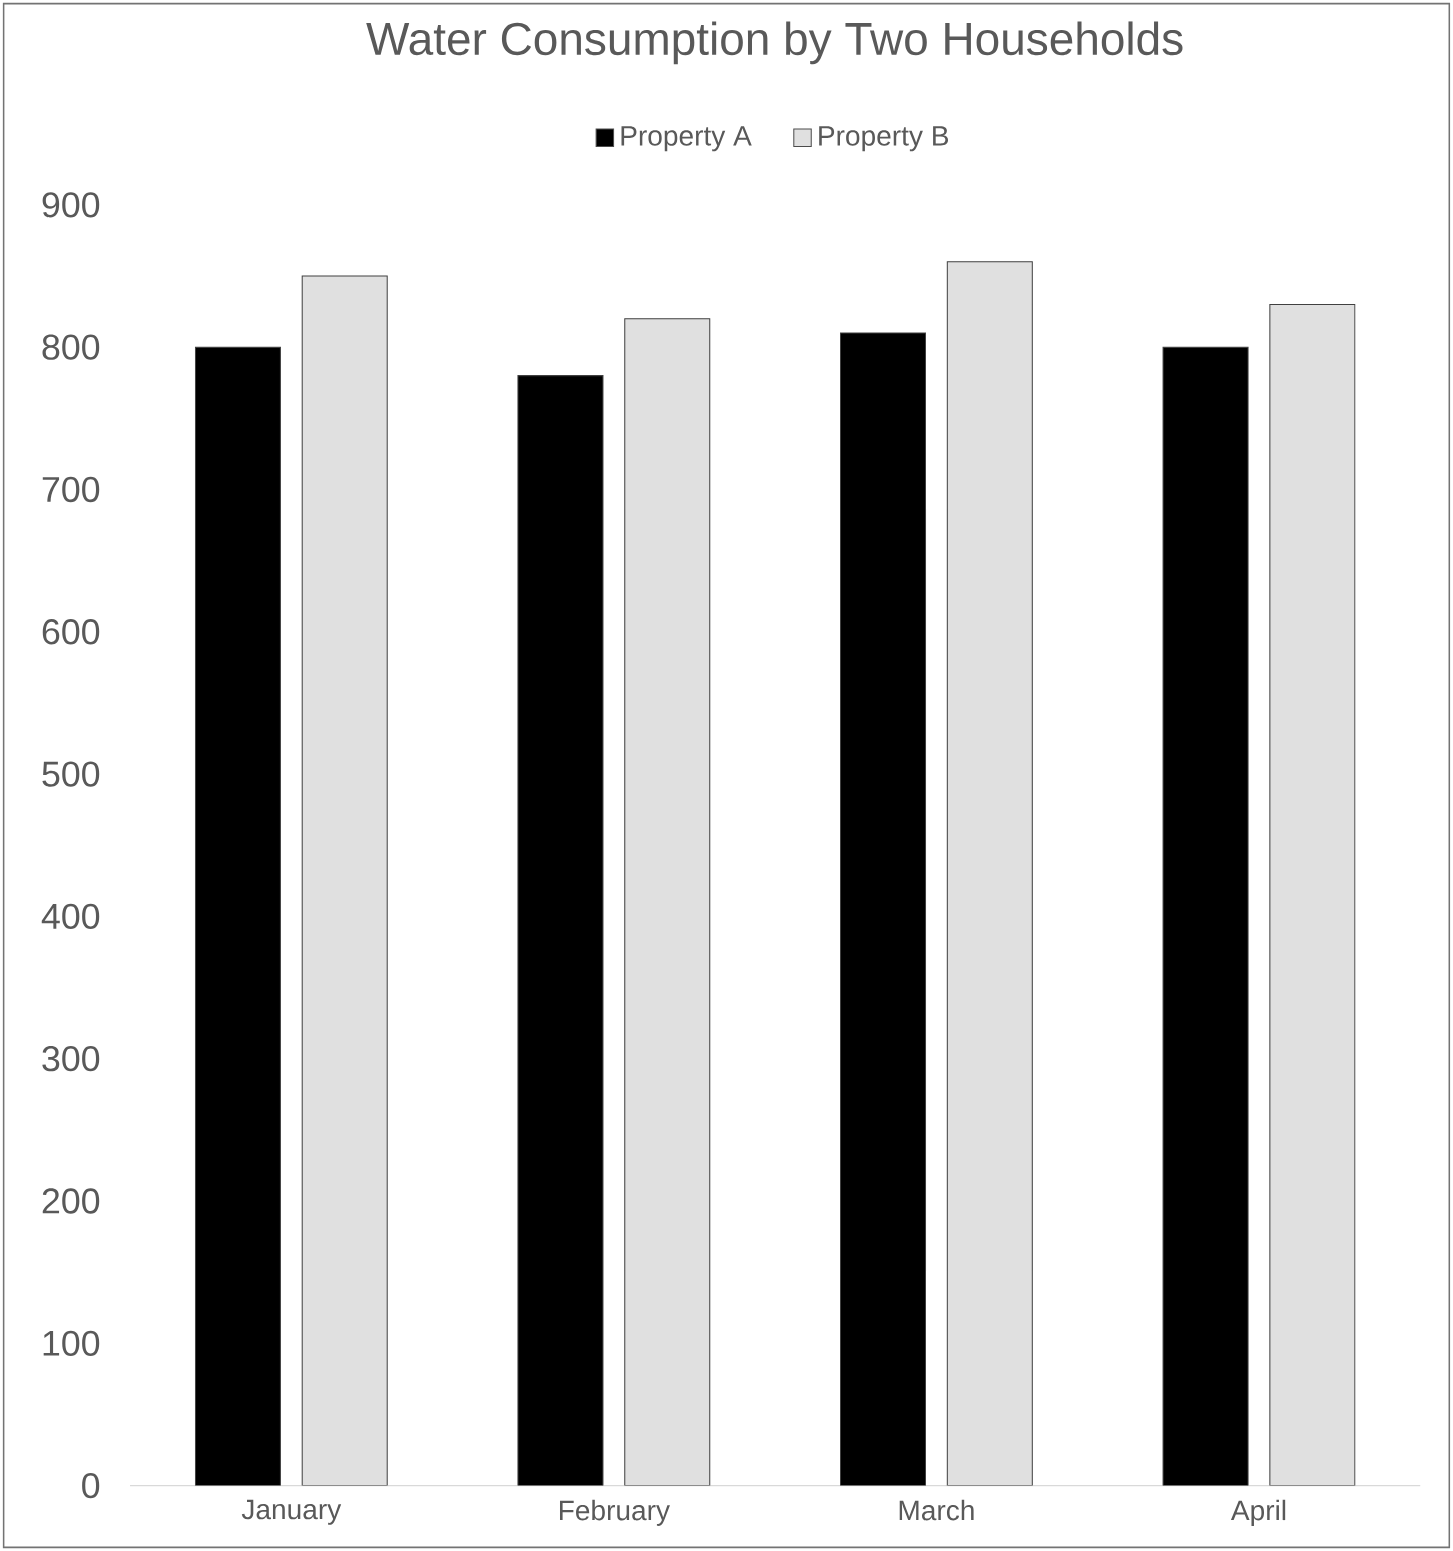 This screenshot has height=1551, width=1453. Describe the element at coordinates (71, 1059) in the screenshot. I see `y-tick-label: 300` at that location.